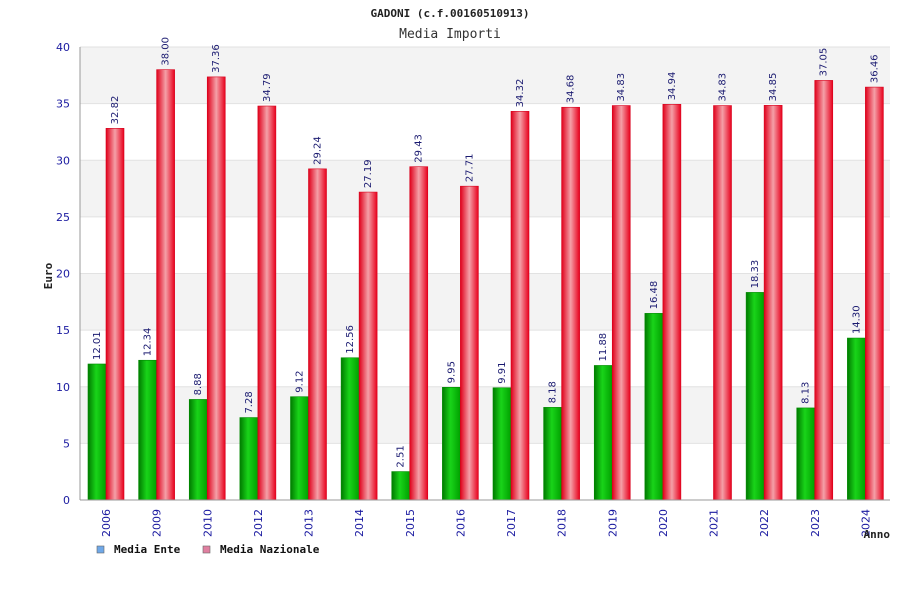  What do you see at coordinates (553, 392) in the screenshot?
I see `value-label: 8.18` at bounding box center [553, 392].